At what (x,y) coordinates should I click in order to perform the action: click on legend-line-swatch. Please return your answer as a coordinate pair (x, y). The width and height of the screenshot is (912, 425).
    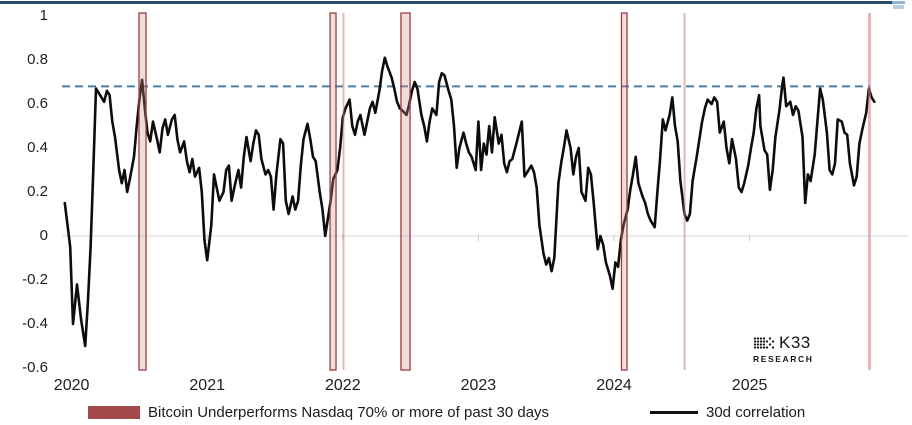
    Looking at the image, I should click on (674, 412).